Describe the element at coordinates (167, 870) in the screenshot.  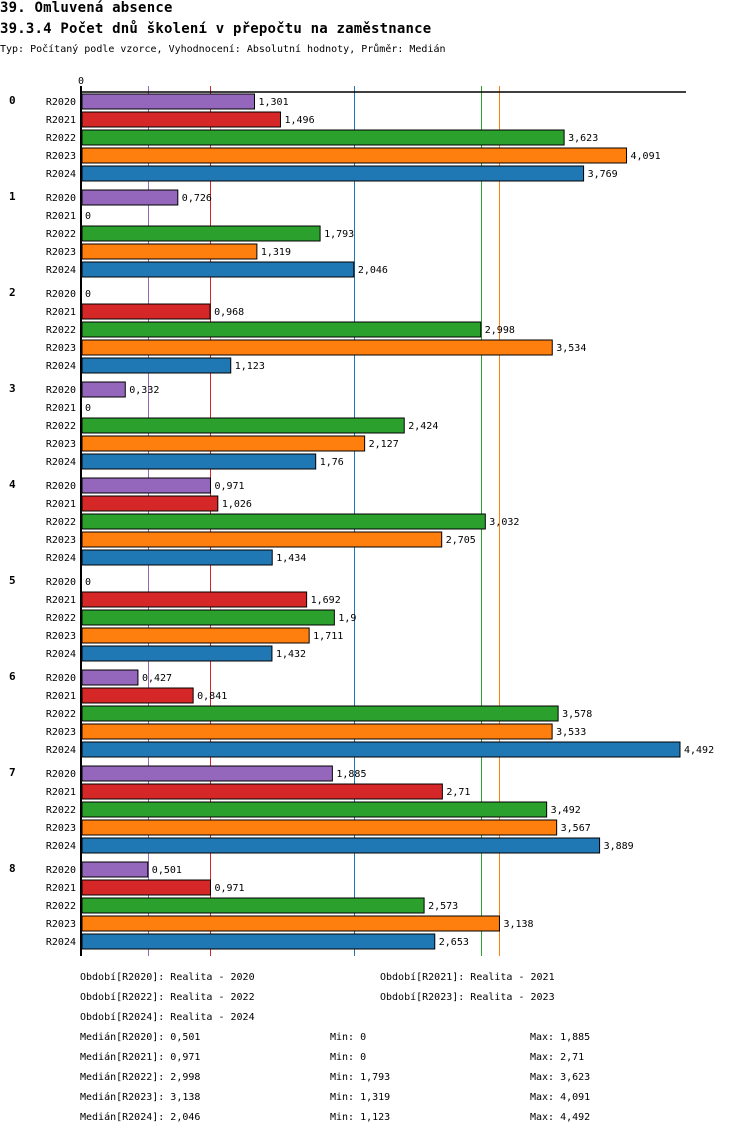
I see `value-label: 0,501` at that location.